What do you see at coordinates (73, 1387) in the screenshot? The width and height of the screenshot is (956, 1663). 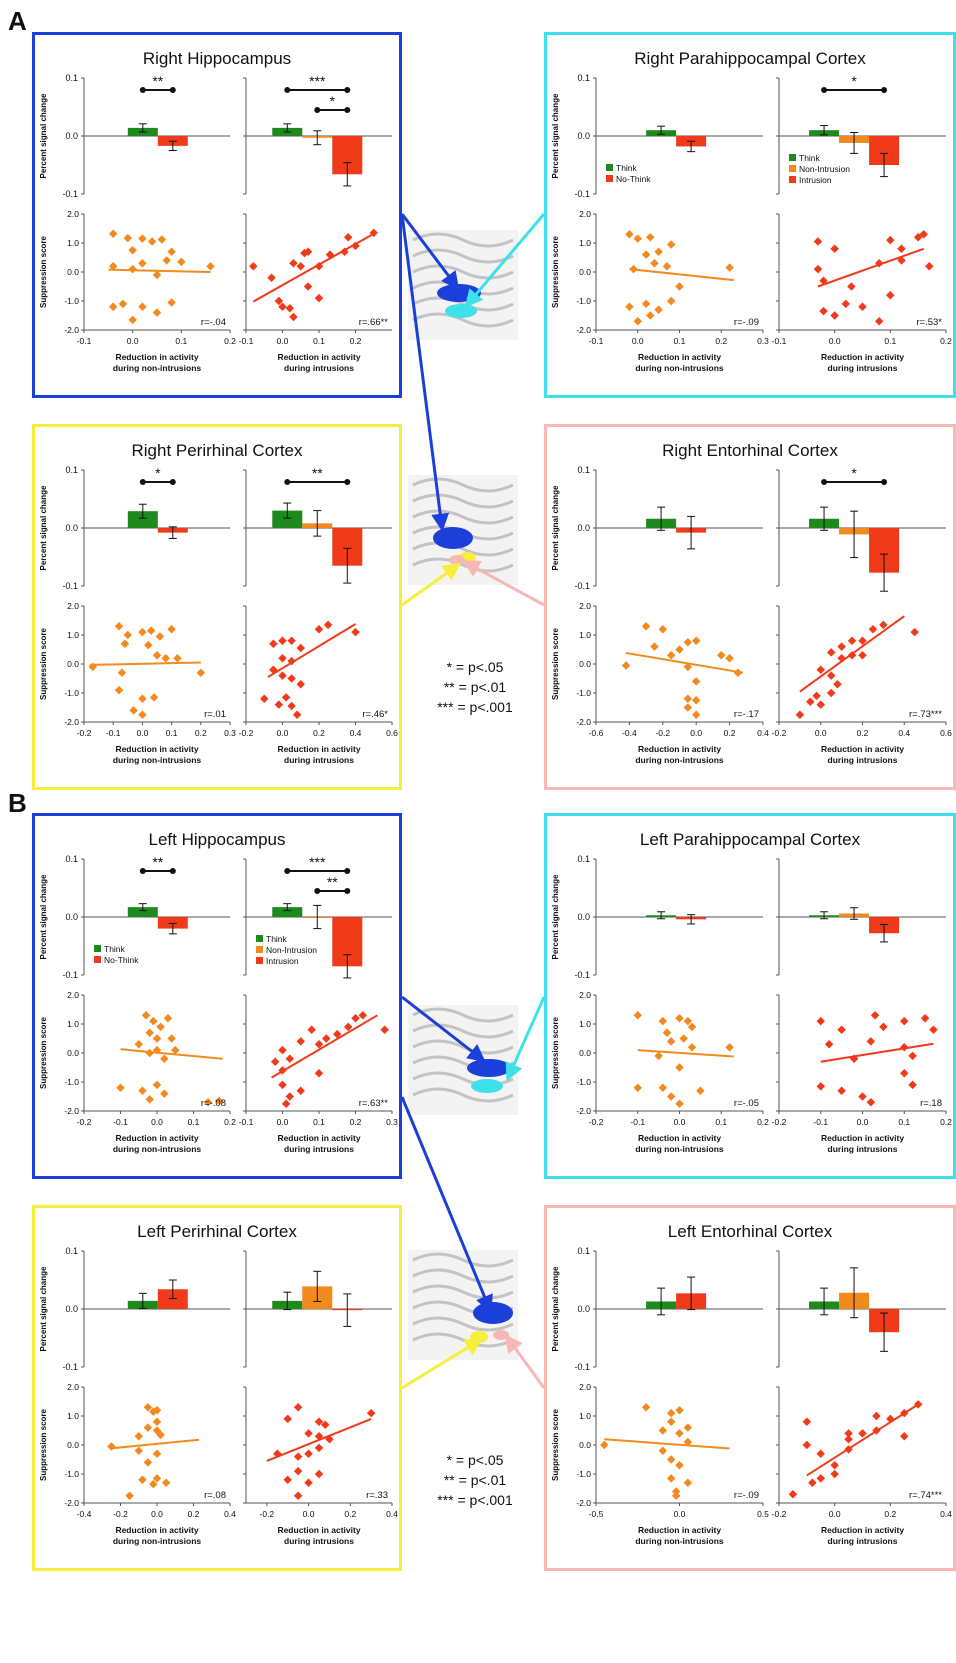 I see `scatter-y-tick-label: 2.0` at bounding box center [73, 1387].